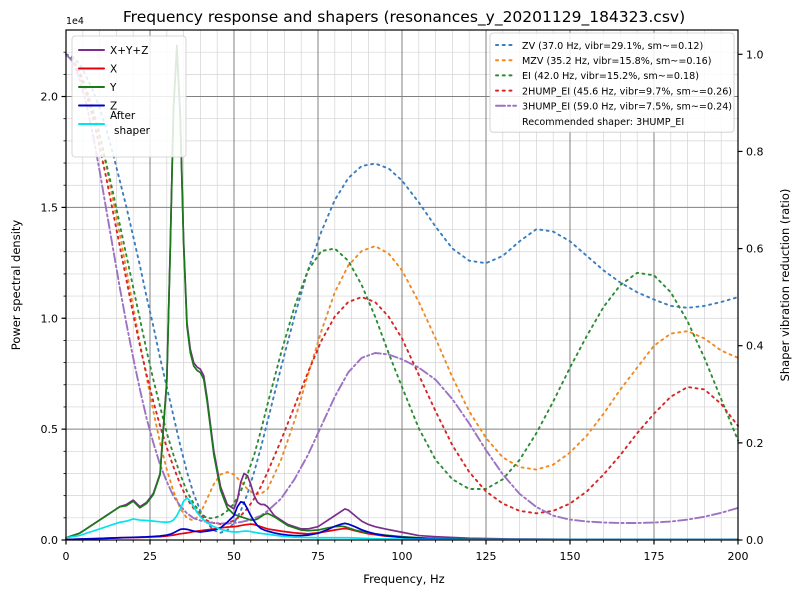 The height and width of the screenshot is (600, 800). Describe the element at coordinates (129, 51) in the screenshot. I see `legend-label-x-y-z: X+Y+Z` at that location.